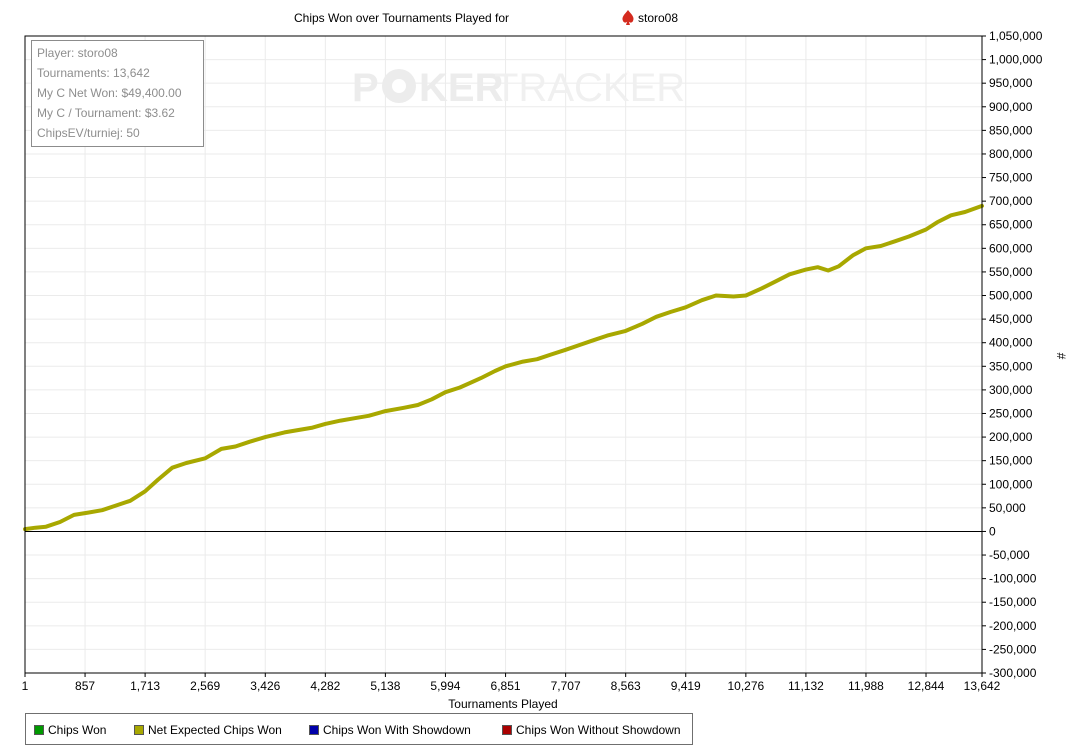 Image resolution: width=1073 pixels, height=755 pixels. I want to click on y-axis-label: #, so click(1061, 356).